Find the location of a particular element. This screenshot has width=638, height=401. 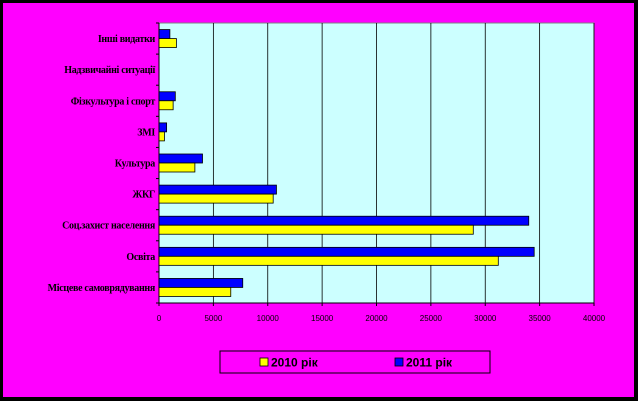

x-tick-label: 30000 is located at coordinates (485, 318).